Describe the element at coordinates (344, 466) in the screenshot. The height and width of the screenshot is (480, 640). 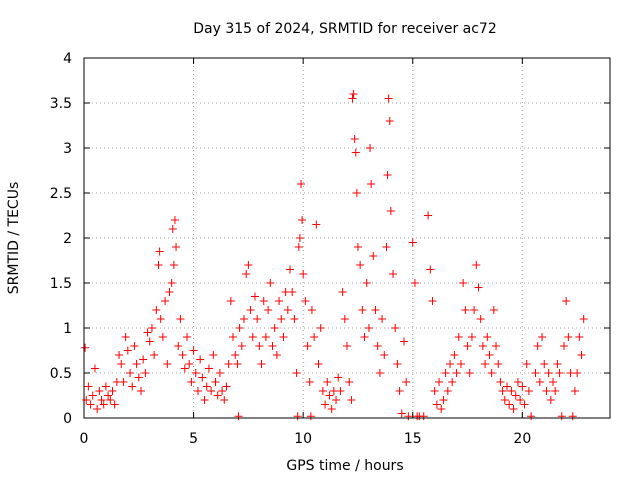
I see `x-axis-label: GPS time / hours` at that location.